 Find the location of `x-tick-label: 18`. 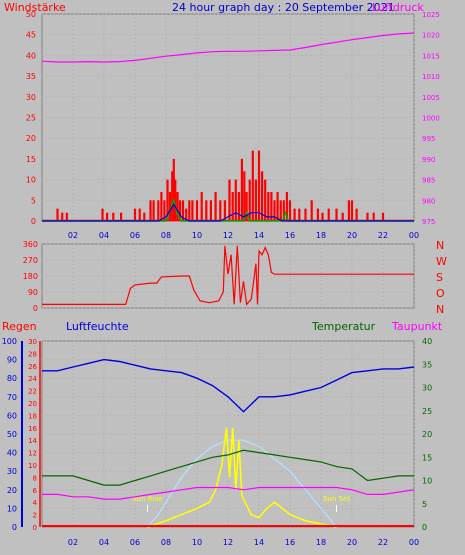

x-tick-label: 18 is located at coordinates (321, 235).